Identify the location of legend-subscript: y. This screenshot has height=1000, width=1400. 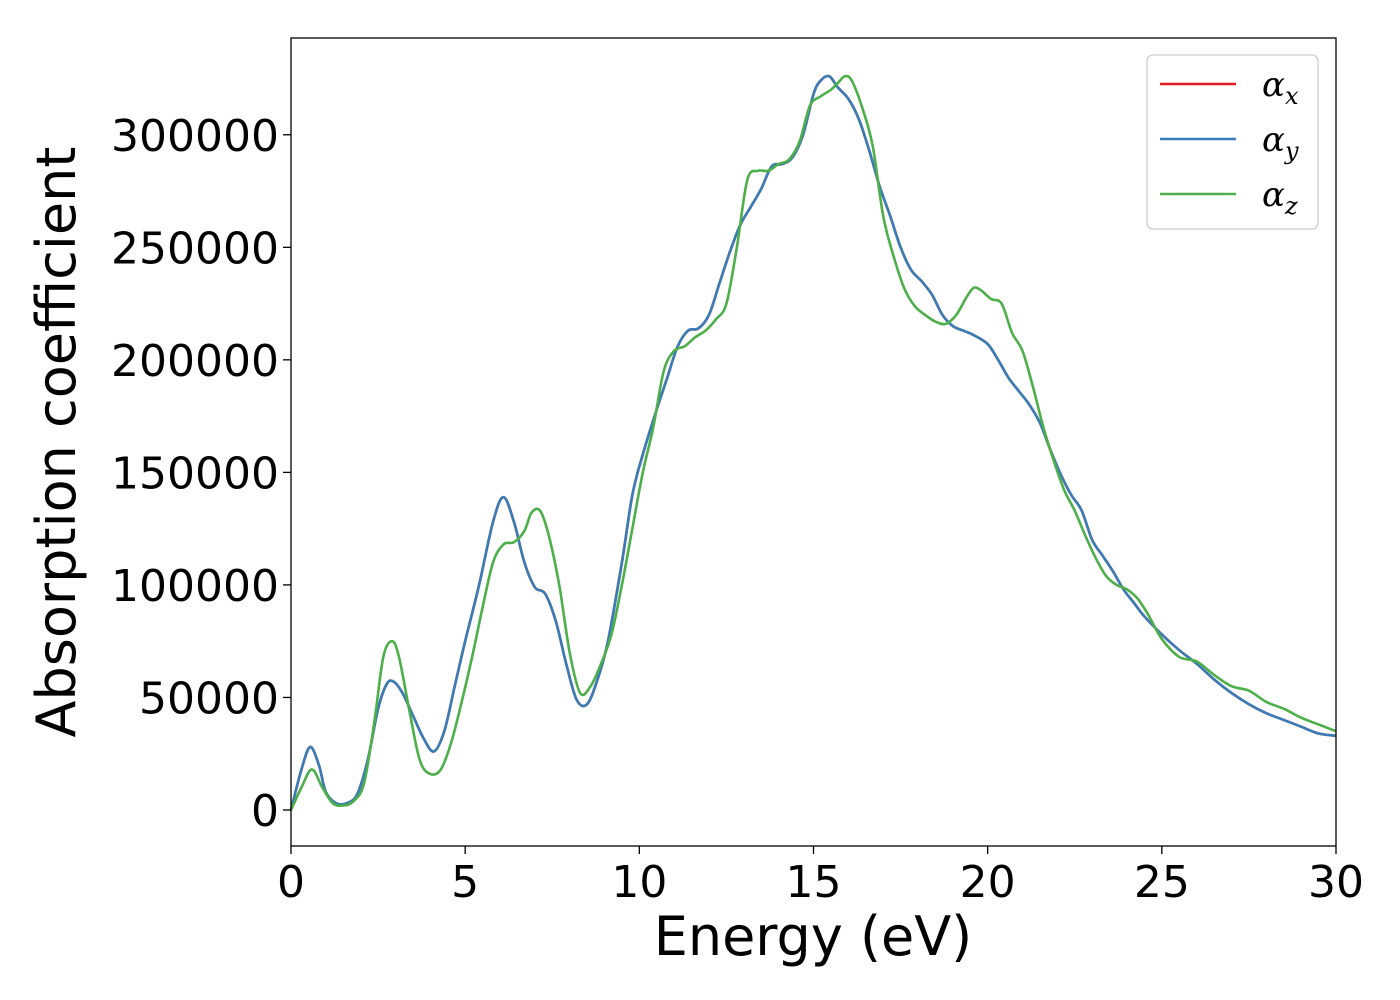
(1291, 151).